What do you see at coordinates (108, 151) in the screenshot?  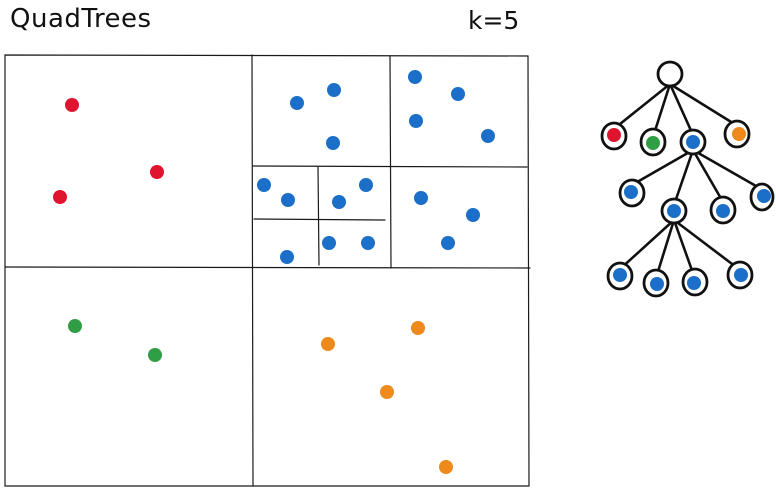 I see `red-points` at bounding box center [108, 151].